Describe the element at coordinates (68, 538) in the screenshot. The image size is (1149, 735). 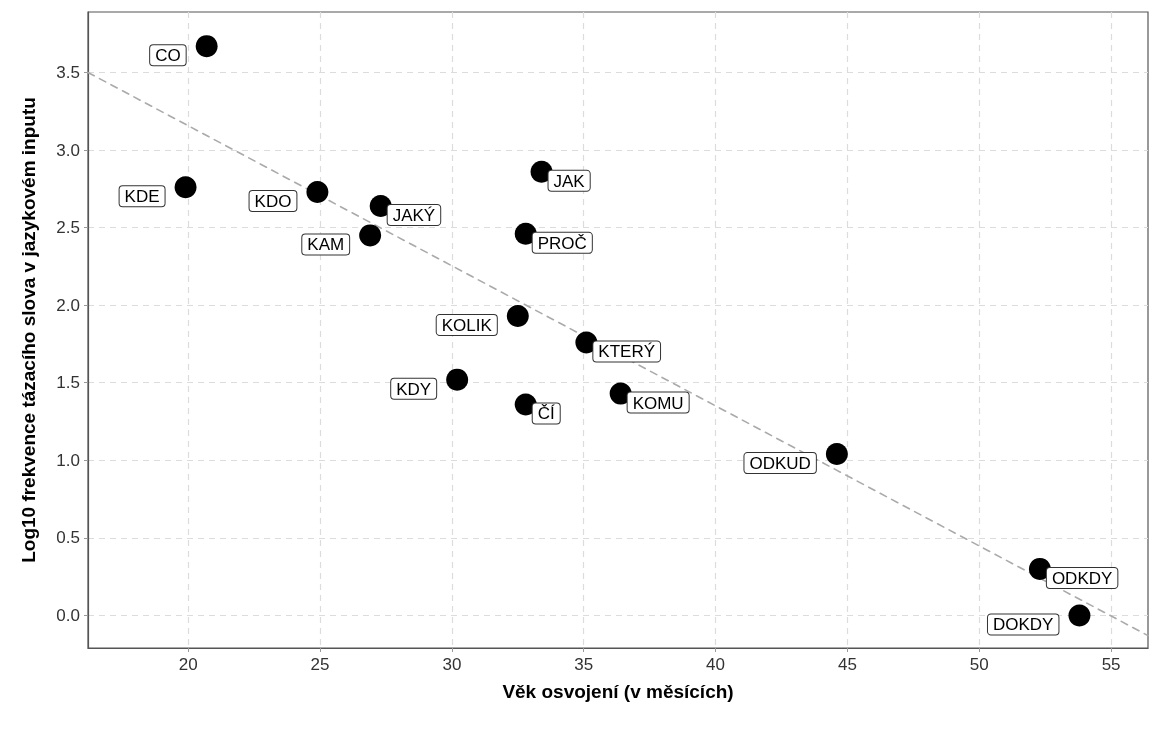
I see `y-tick-label: 0.5` at that location.